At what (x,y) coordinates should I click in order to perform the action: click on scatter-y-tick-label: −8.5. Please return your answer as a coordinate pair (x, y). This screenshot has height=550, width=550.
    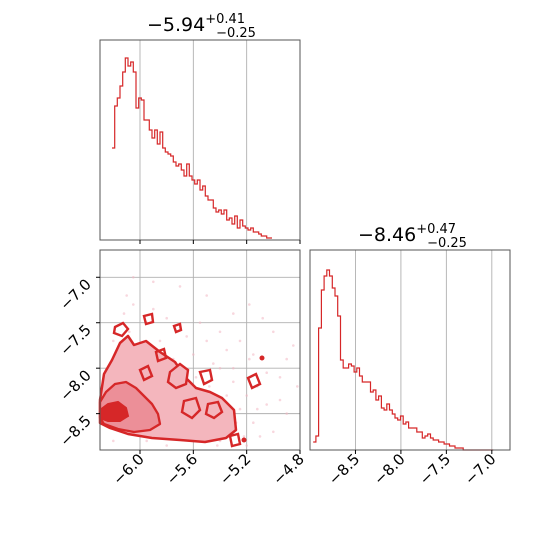
    Looking at the image, I should click on (75, 431).